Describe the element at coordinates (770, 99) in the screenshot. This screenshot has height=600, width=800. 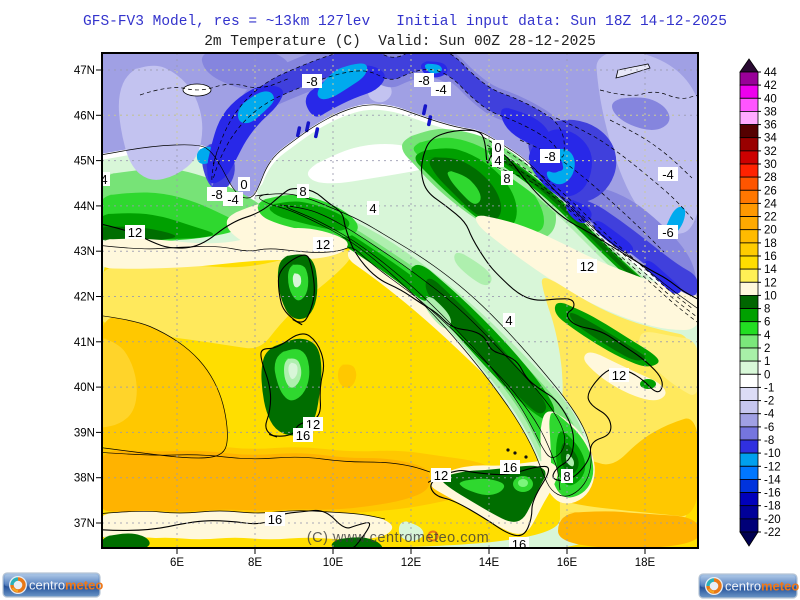
I see `svg-text: 40` at that location.